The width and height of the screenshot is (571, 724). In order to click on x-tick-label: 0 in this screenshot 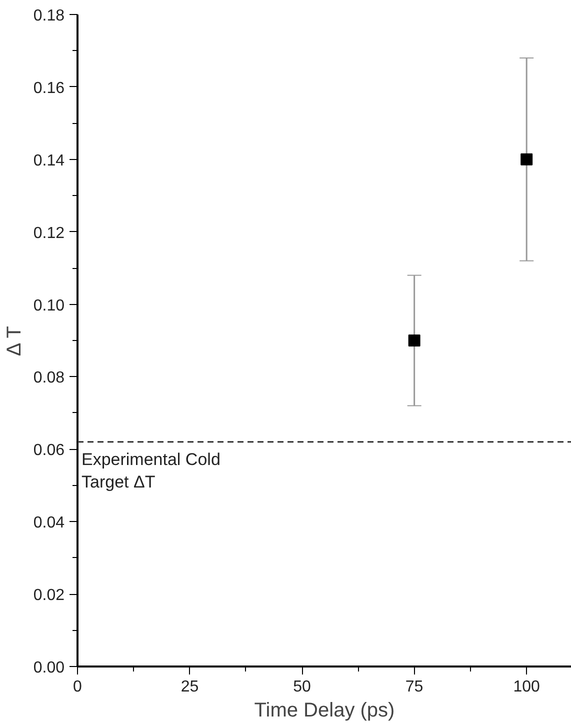, I will do `click(77, 687)`.